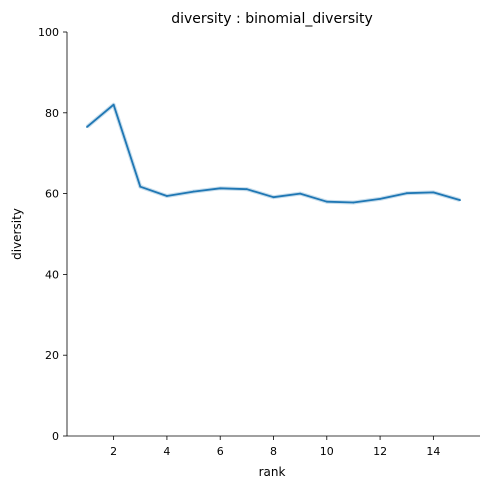 The image size is (490, 489). I want to click on x-axis-label: rank, so click(272, 472).